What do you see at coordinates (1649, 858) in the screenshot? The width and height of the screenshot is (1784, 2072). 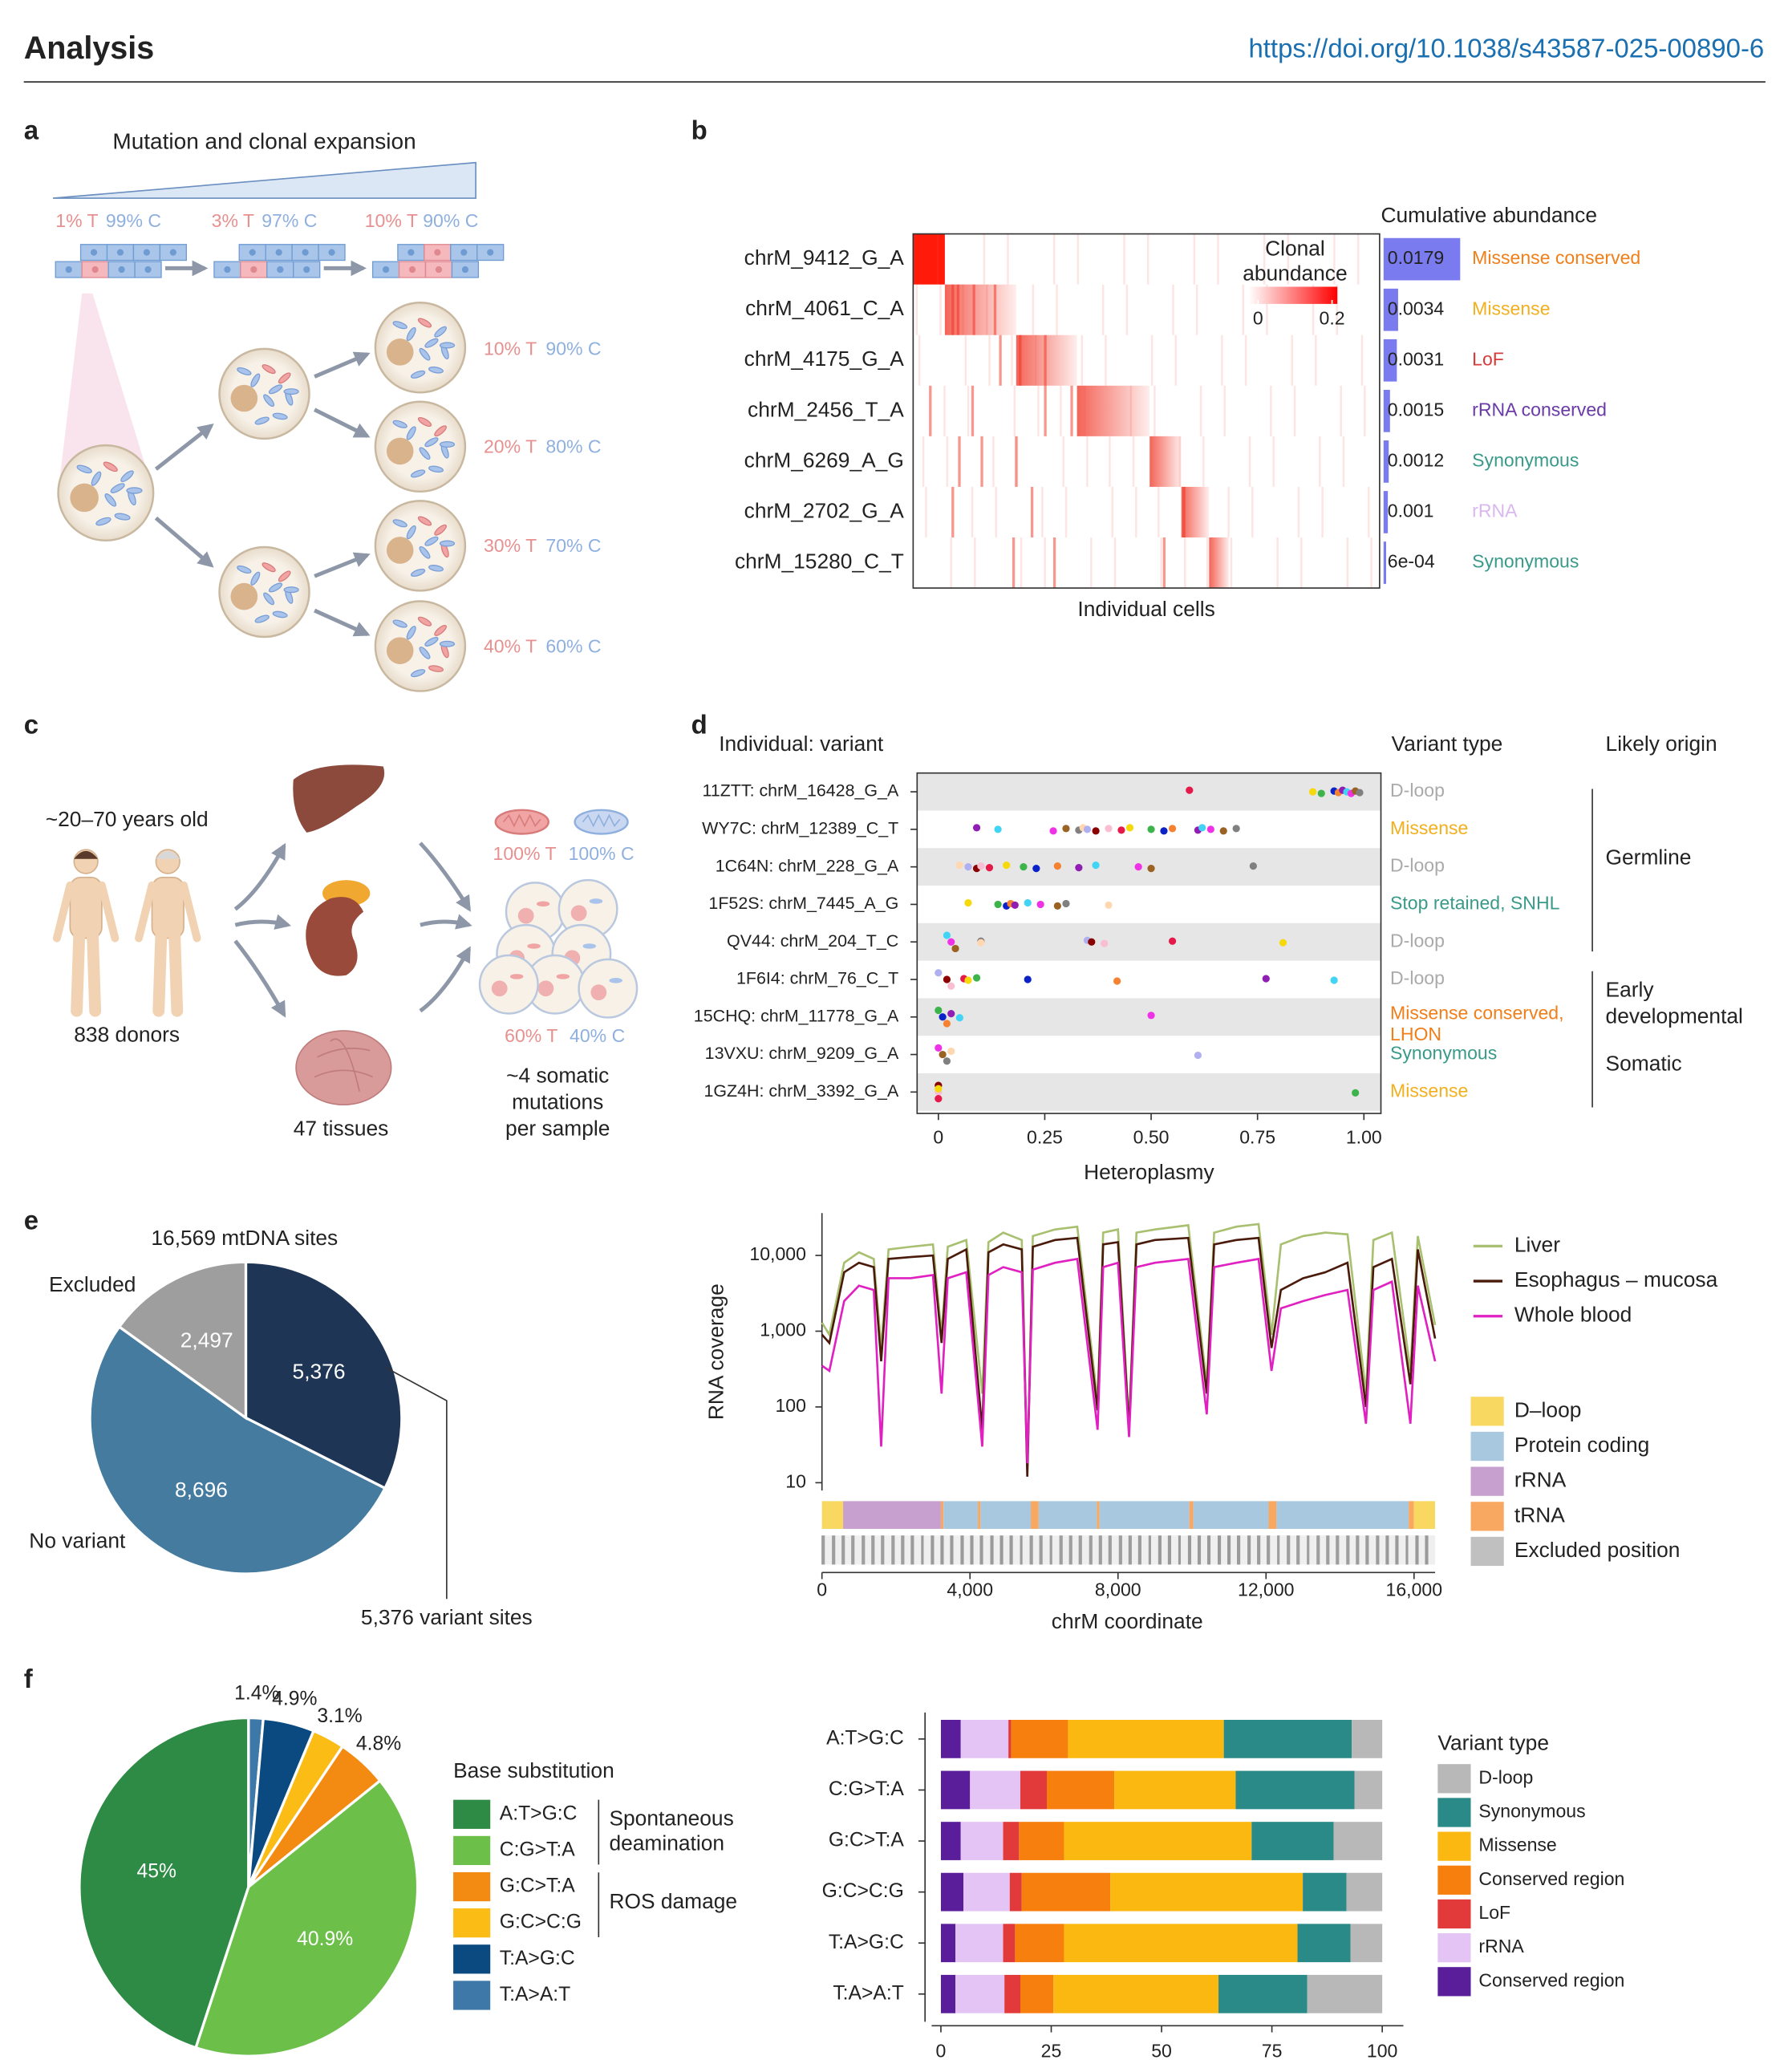 I see `origin-label: Germline` at bounding box center [1649, 858].